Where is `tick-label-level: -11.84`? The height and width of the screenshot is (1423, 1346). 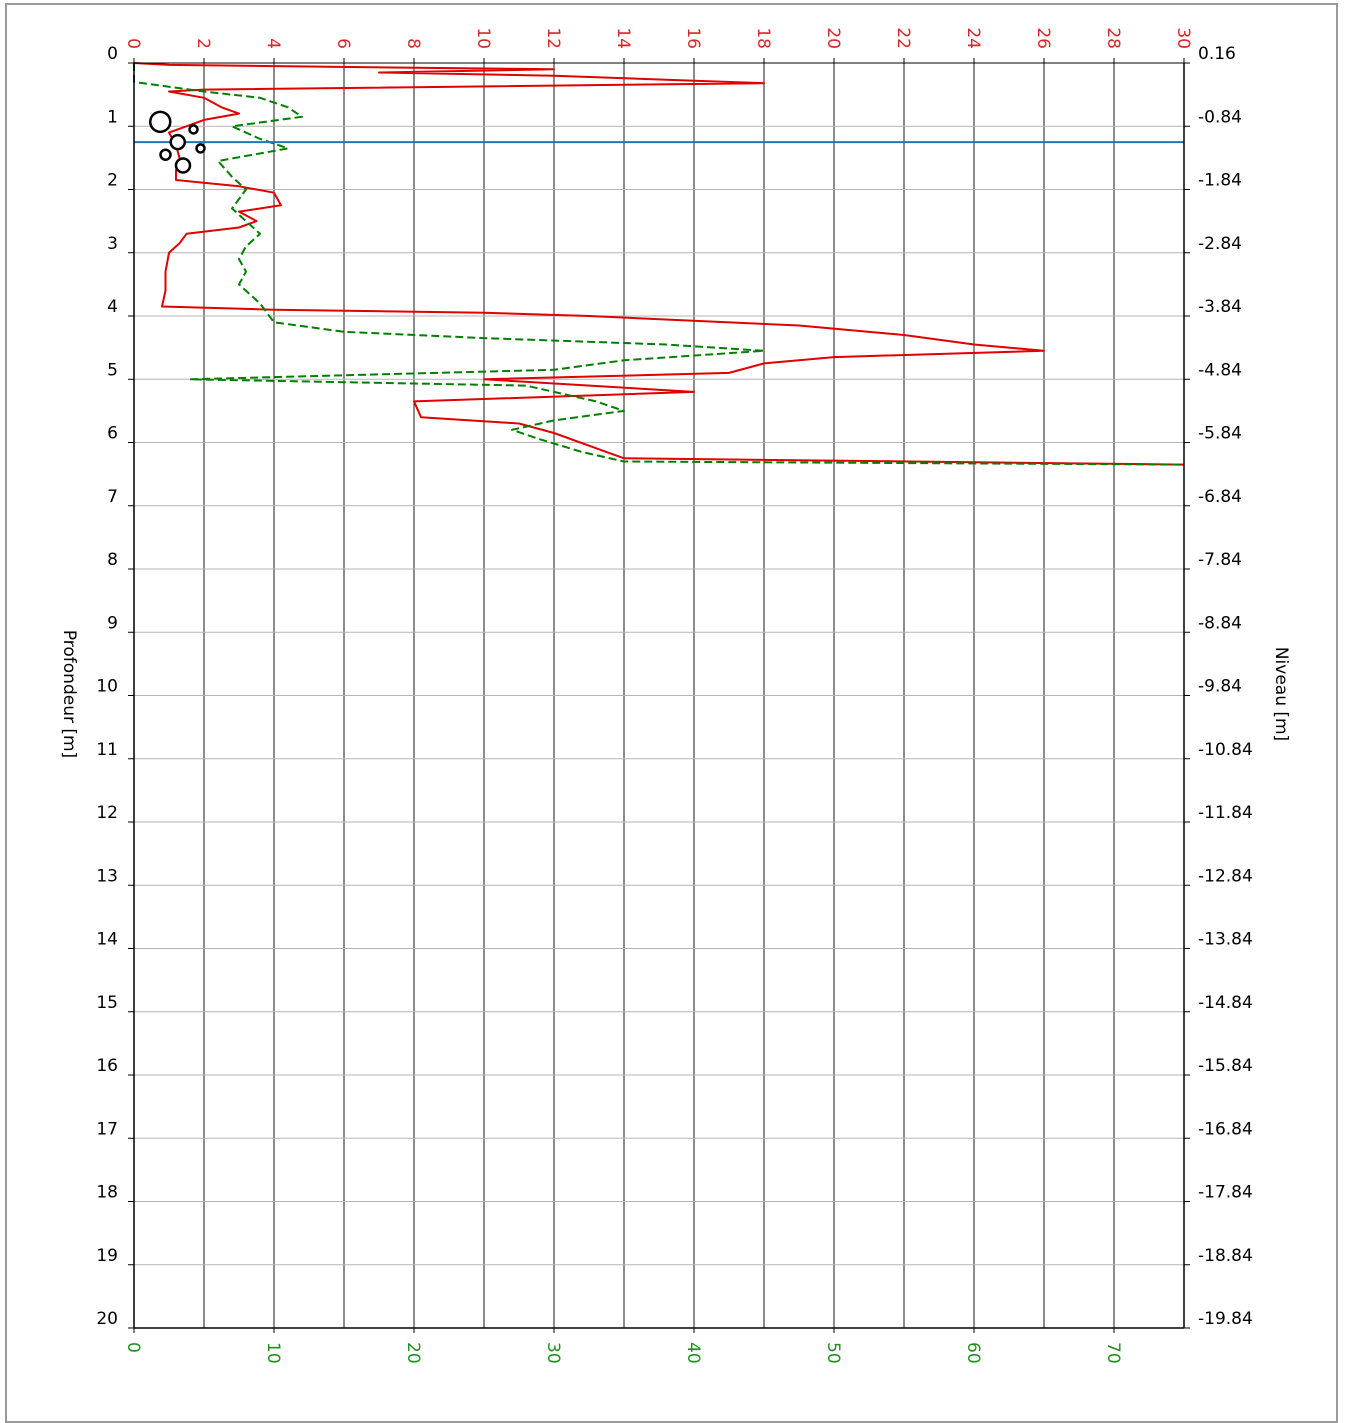 tick-label-level: -11.84 is located at coordinates (1225, 813).